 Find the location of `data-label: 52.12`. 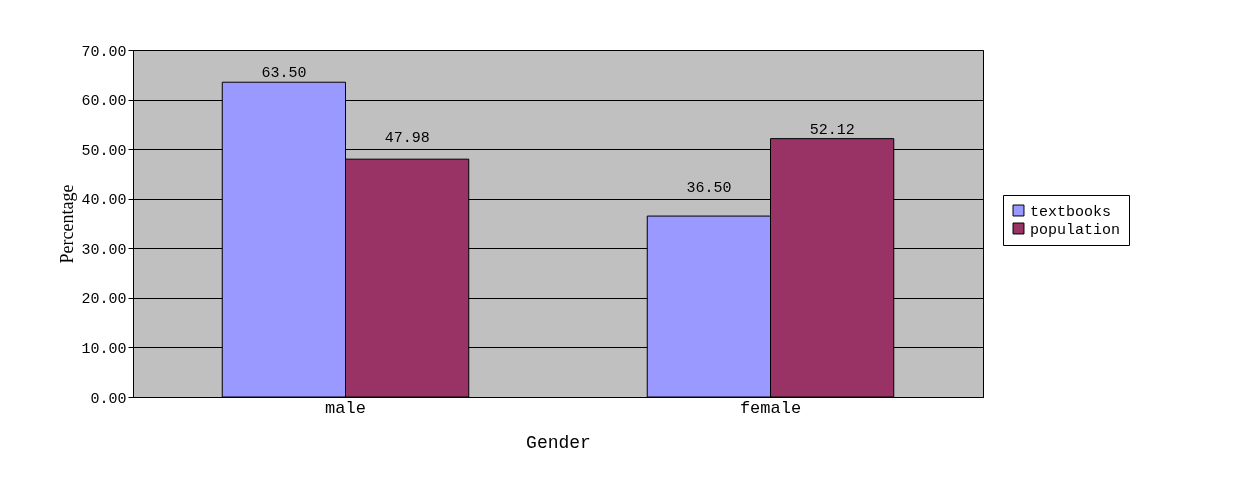

data-label: 52.12 is located at coordinates (832, 130).